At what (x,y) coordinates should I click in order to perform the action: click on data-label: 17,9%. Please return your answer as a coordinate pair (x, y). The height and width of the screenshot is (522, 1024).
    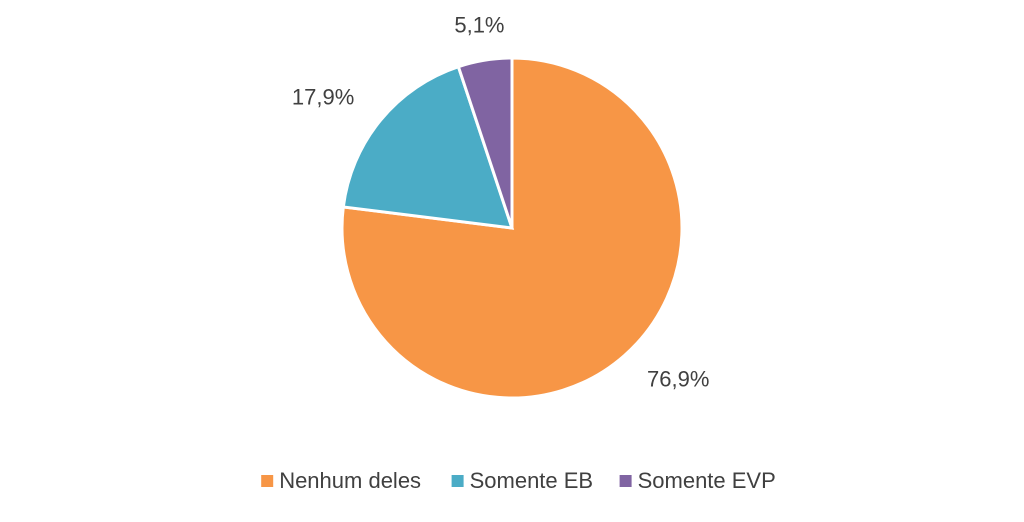
    Looking at the image, I should click on (323, 96).